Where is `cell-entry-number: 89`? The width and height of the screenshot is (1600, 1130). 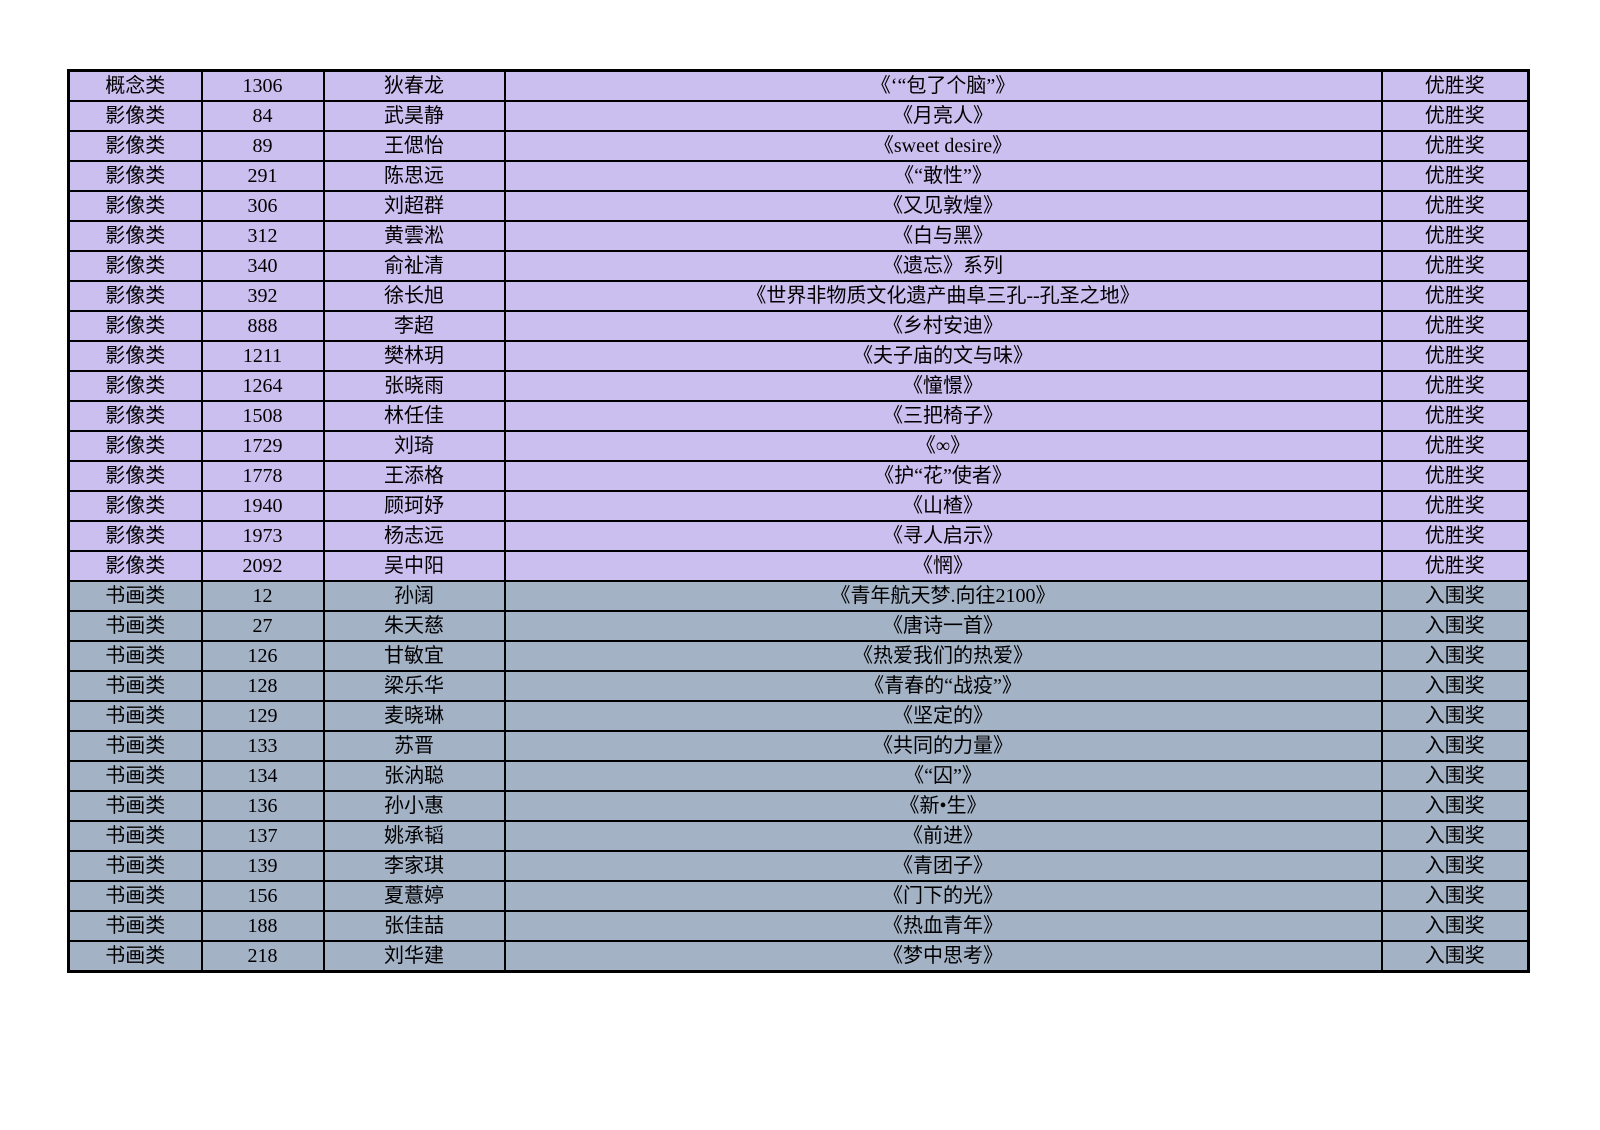 cell-entry-number: 89 is located at coordinates (262, 146).